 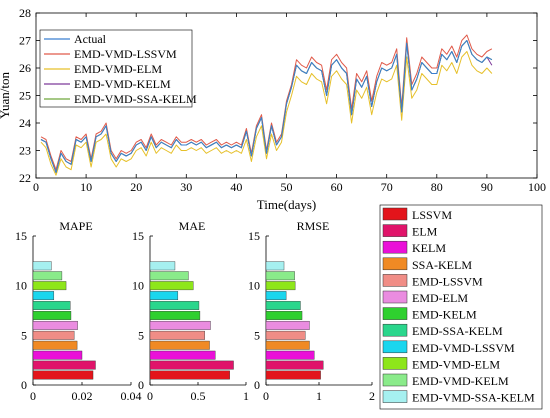 What do you see at coordinates (25, 68) in the screenshot?
I see `y-tick-label: 26` at bounding box center [25, 68].